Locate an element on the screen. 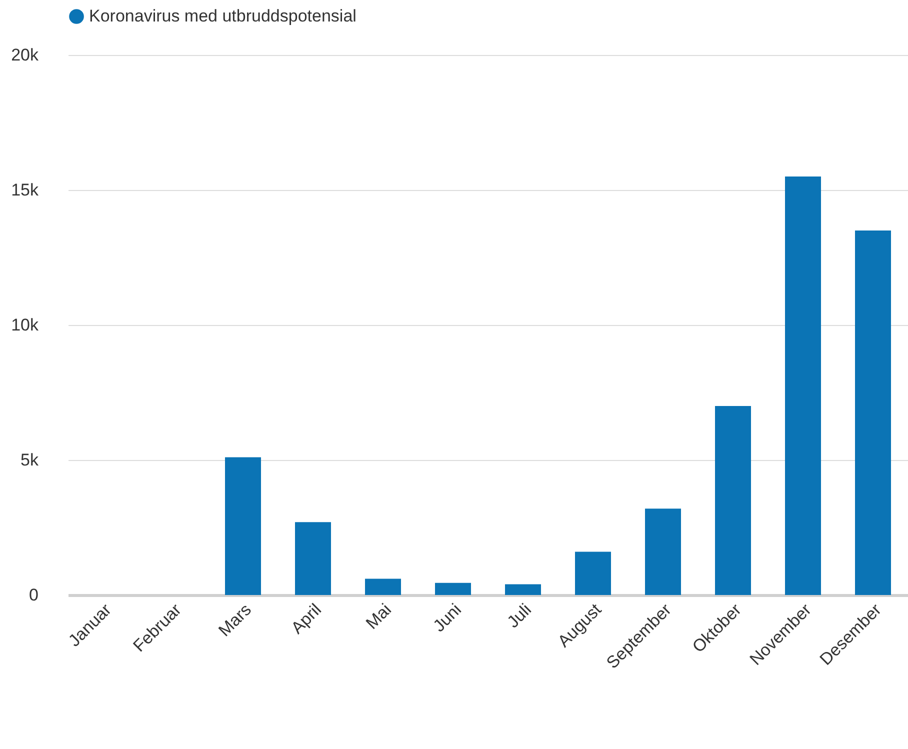 This screenshot has width=908, height=749. legend-label: Koronavirus med utbruddspotensial is located at coordinates (222, 16).